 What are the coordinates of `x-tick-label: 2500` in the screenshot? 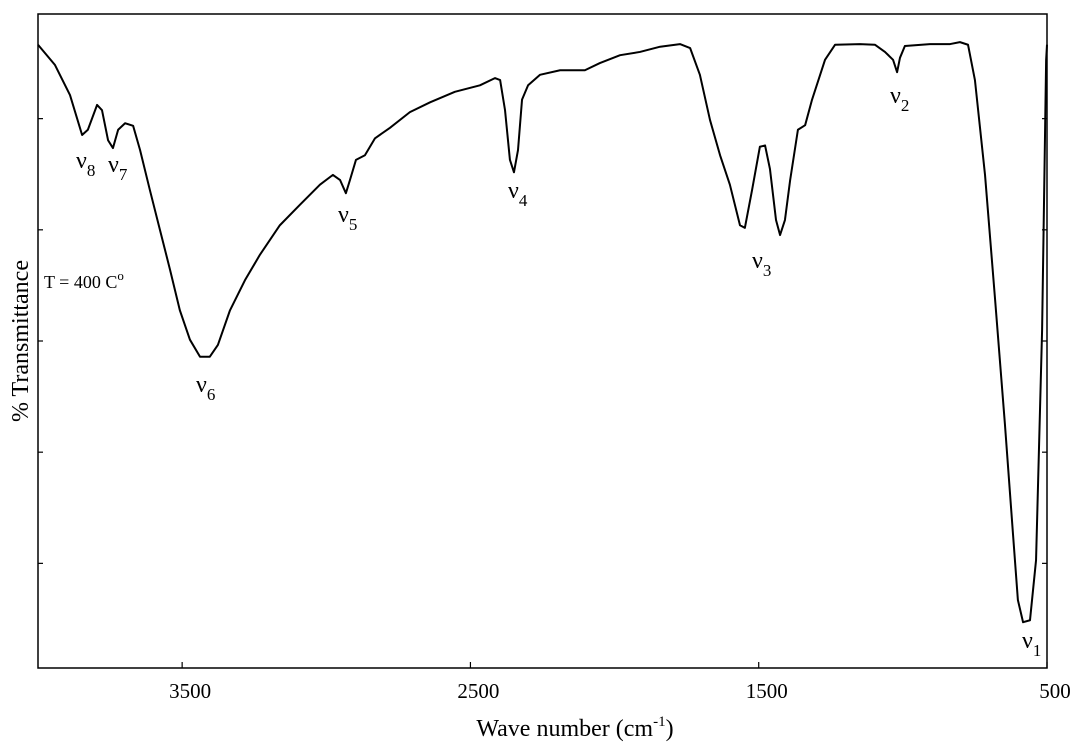 It's located at (478, 691).